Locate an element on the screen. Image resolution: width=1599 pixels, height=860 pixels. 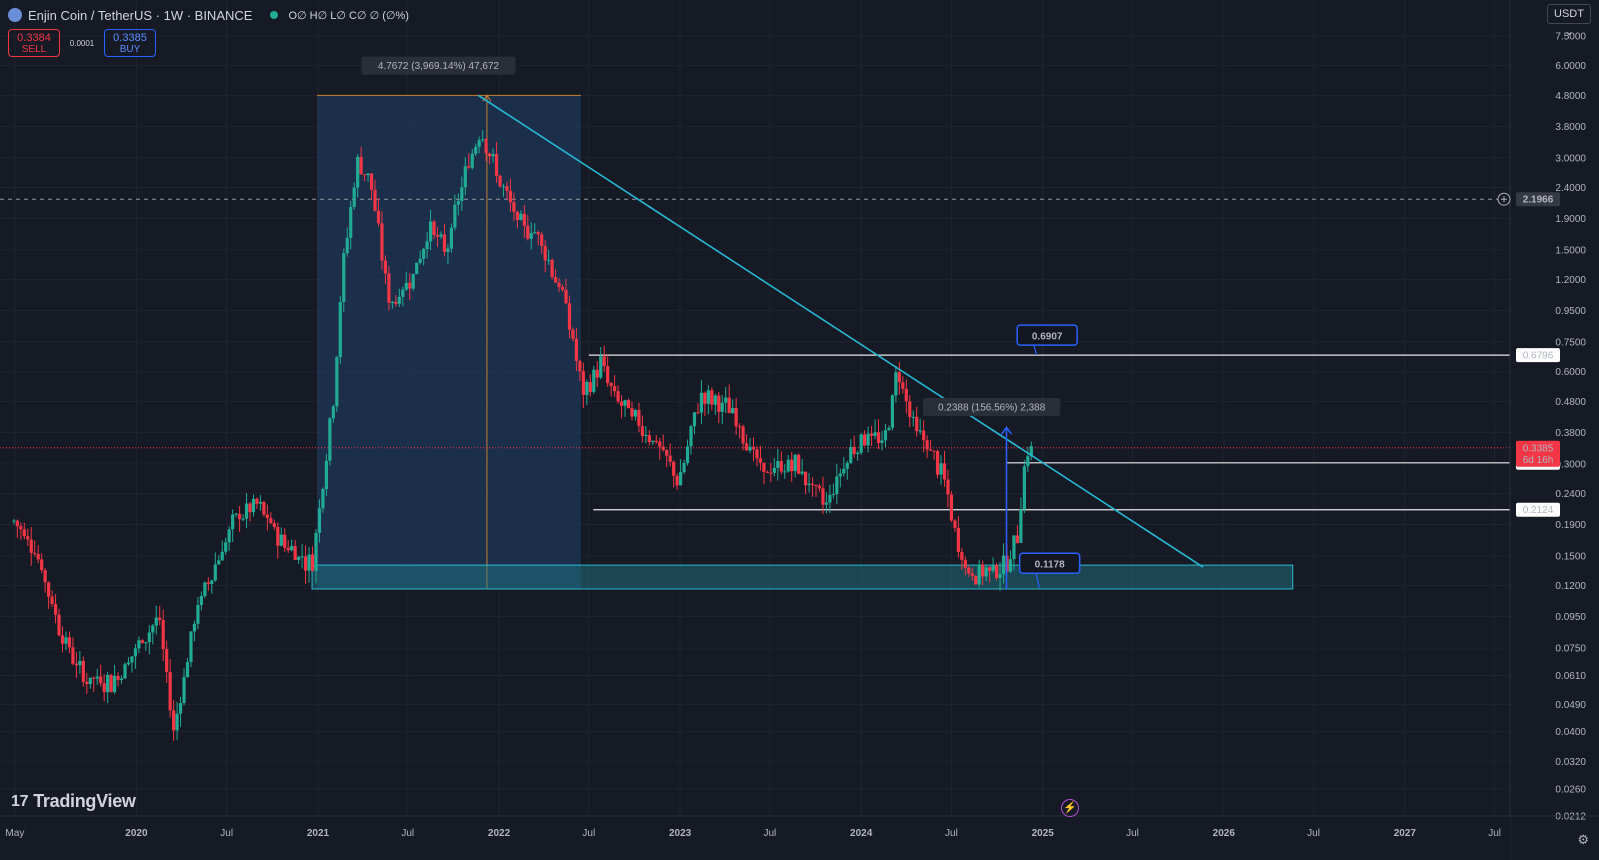
x-tick-label: 2026 is located at coordinates (1224, 833).